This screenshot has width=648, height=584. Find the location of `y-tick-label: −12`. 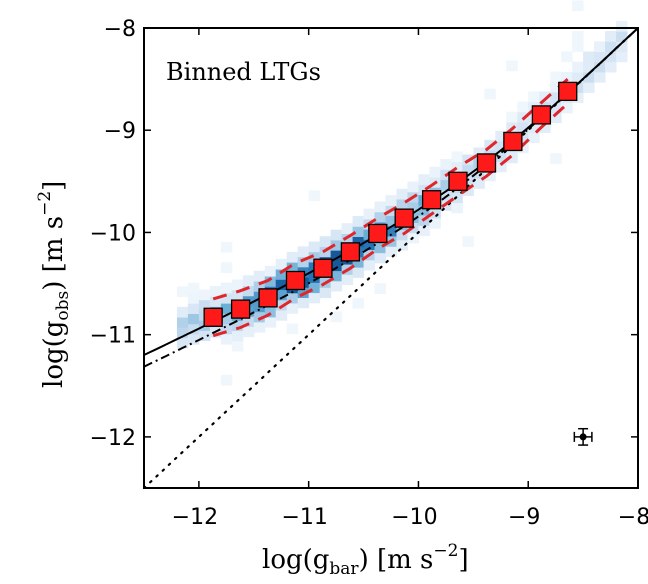

y-tick-label: −12 is located at coordinates (113, 438).